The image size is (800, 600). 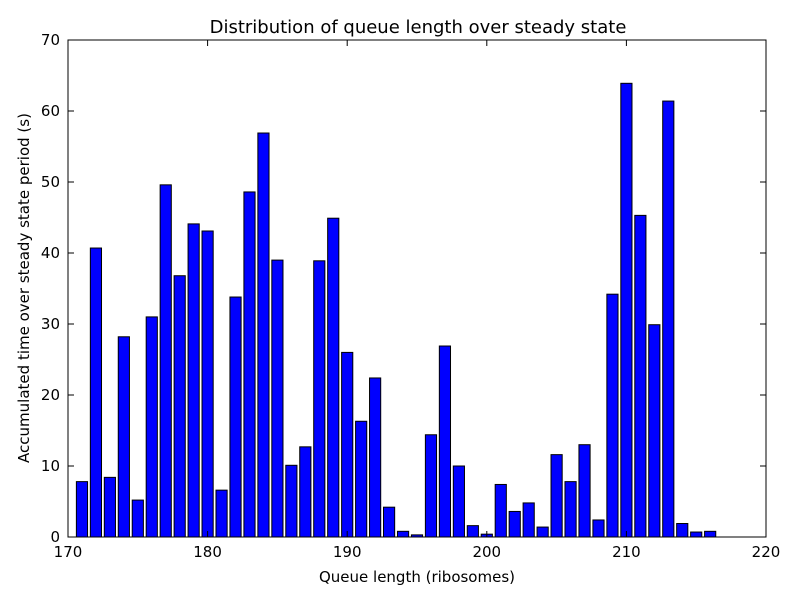 What do you see at coordinates (50, 111) in the screenshot?
I see `y-tick-label: 60` at bounding box center [50, 111].